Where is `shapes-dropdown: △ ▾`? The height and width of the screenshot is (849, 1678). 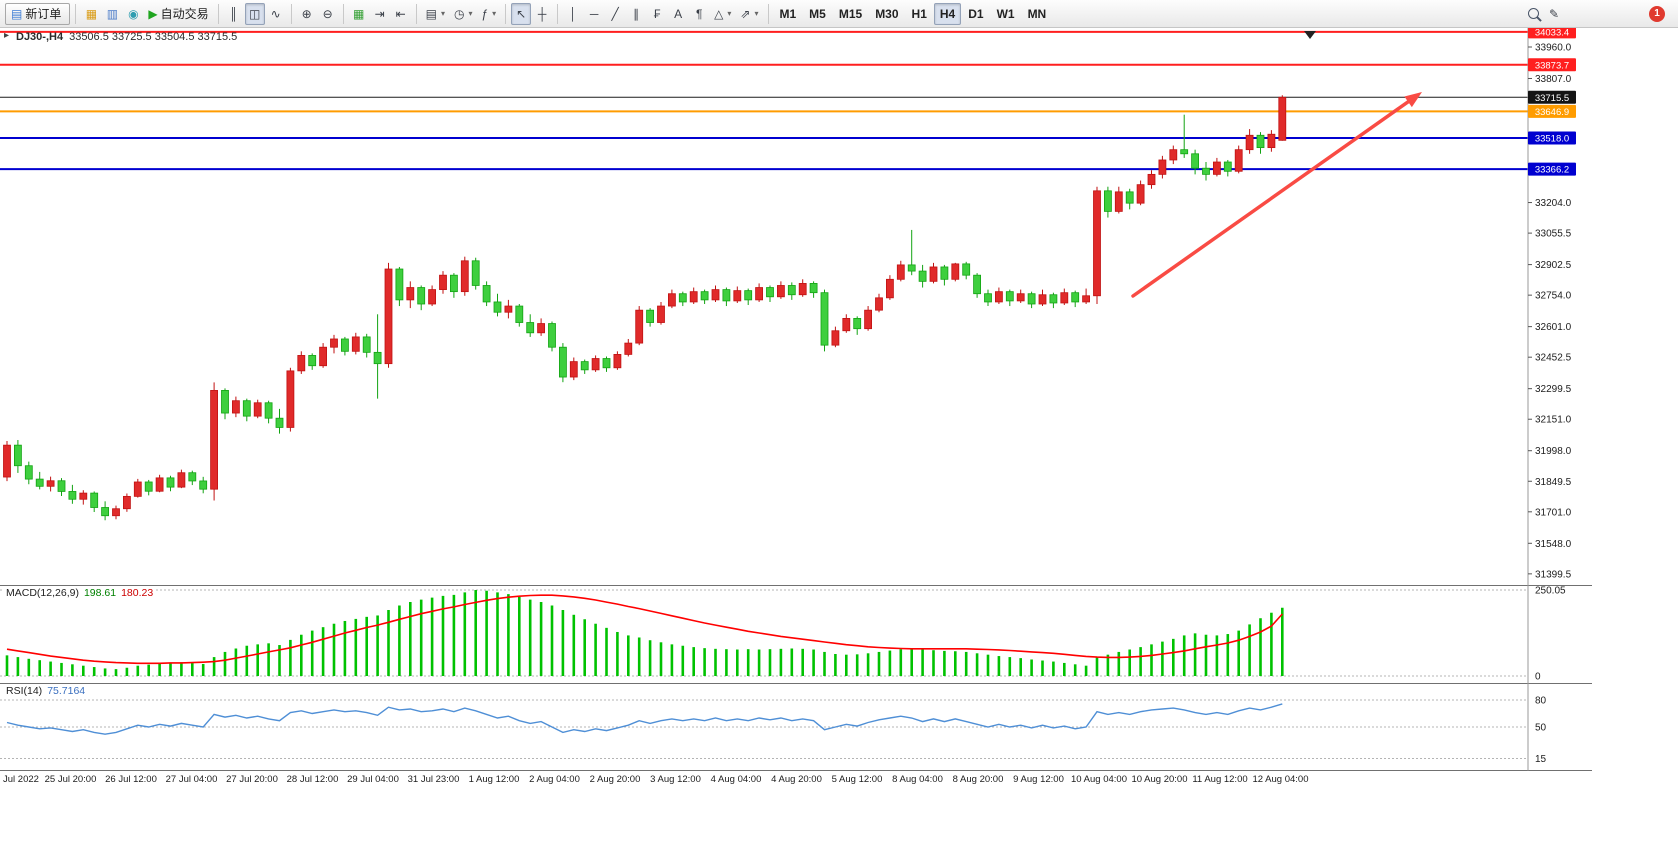
shapes-dropdown: △ ▾ is located at coordinates (722, 14).